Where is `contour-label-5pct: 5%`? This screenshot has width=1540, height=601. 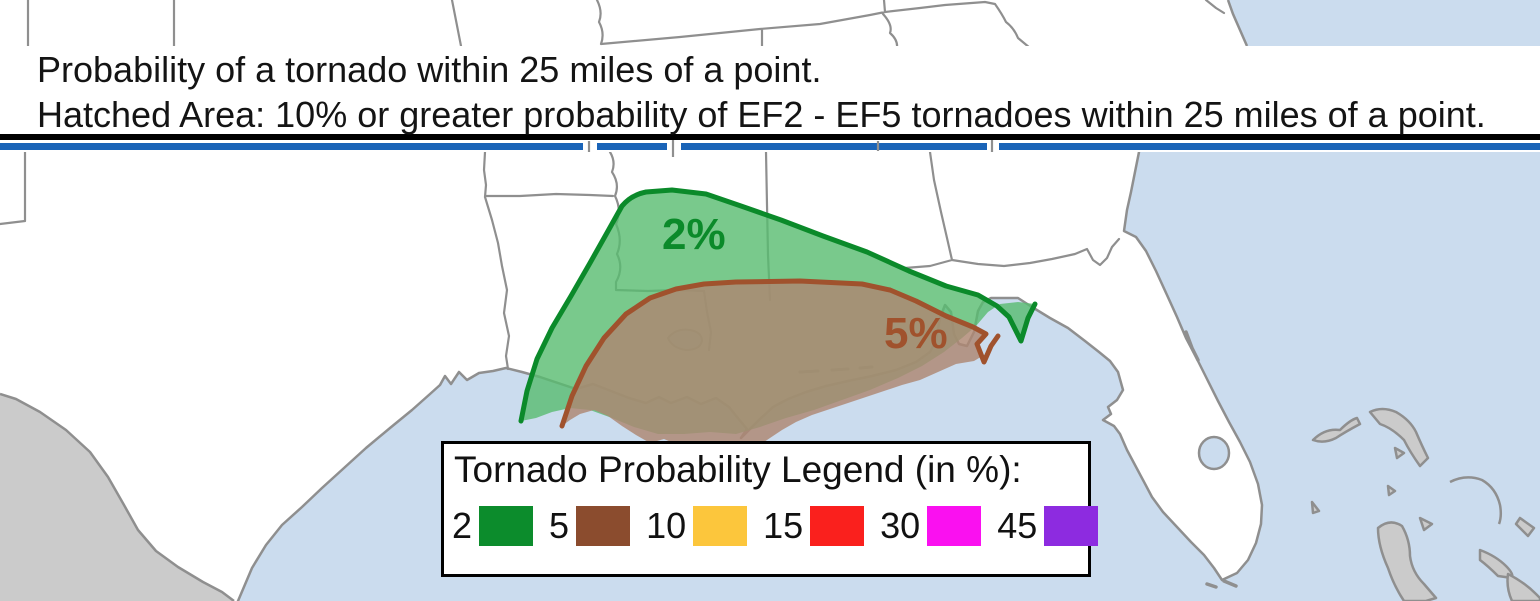 contour-label-5pct: 5% is located at coordinates (916, 333).